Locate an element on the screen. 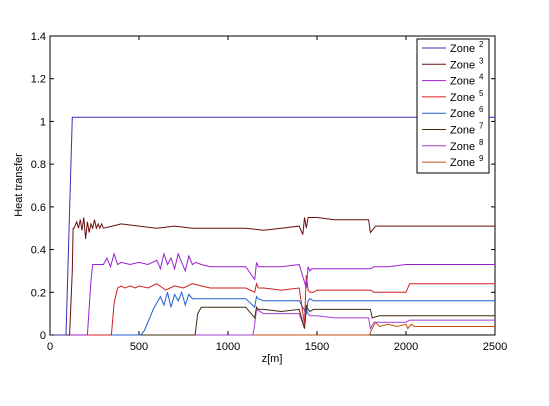 This screenshot has width=549, height=406. series-line-zone5 is located at coordinates (272, 305).